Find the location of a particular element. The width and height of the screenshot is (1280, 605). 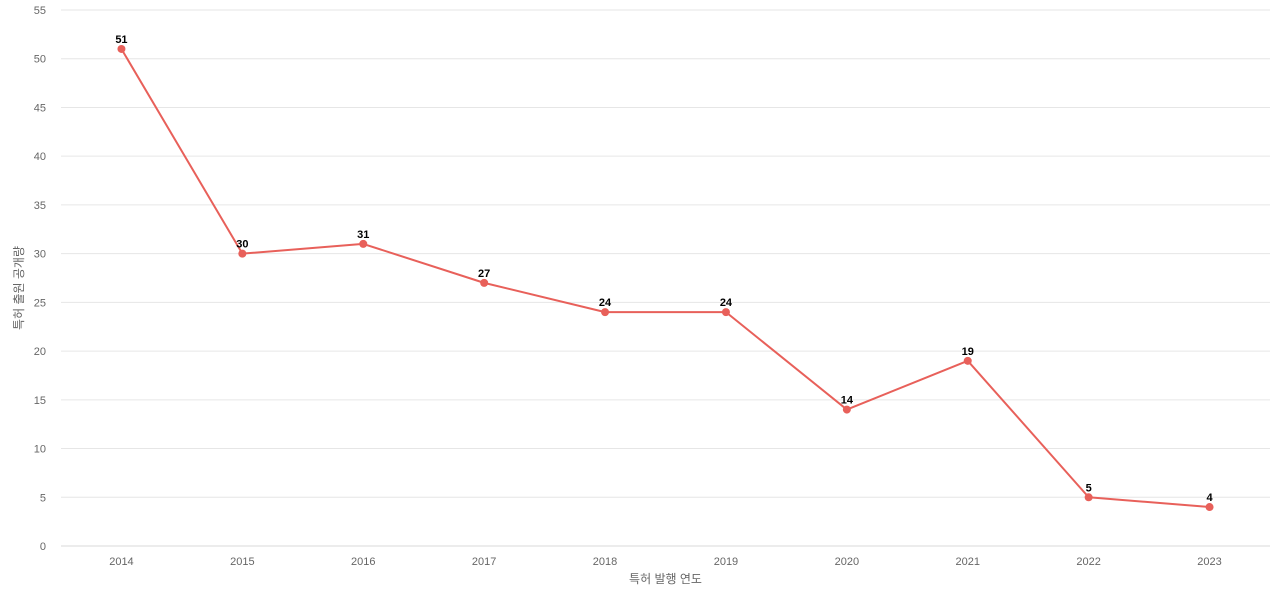

y-tick-label: 35 is located at coordinates (40, 206).